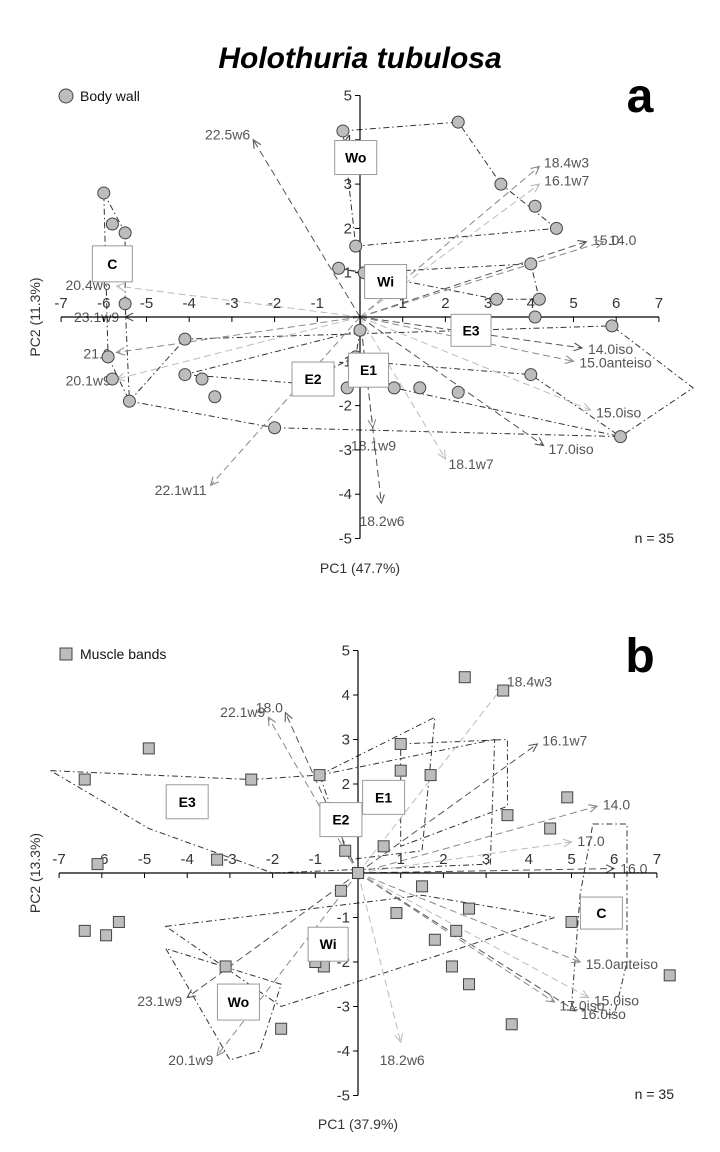 This screenshot has height=1152, width=720. Describe the element at coordinates (657, 859) in the screenshot. I see `x-tick-label: 7` at that location.